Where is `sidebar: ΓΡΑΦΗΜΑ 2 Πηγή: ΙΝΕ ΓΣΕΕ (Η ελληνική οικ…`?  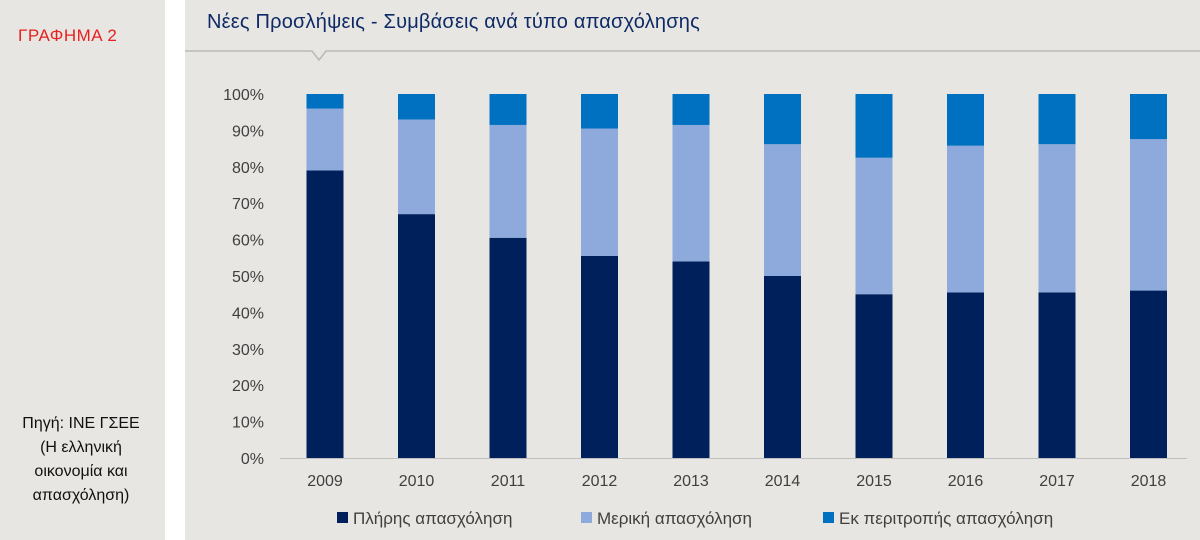
sidebar: ΓΡΑΦΗΜΑ 2 Πηγή: ΙΝΕ ΓΣΕΕ (Η ελληνική οικ… is located at coordinates (82, 270).